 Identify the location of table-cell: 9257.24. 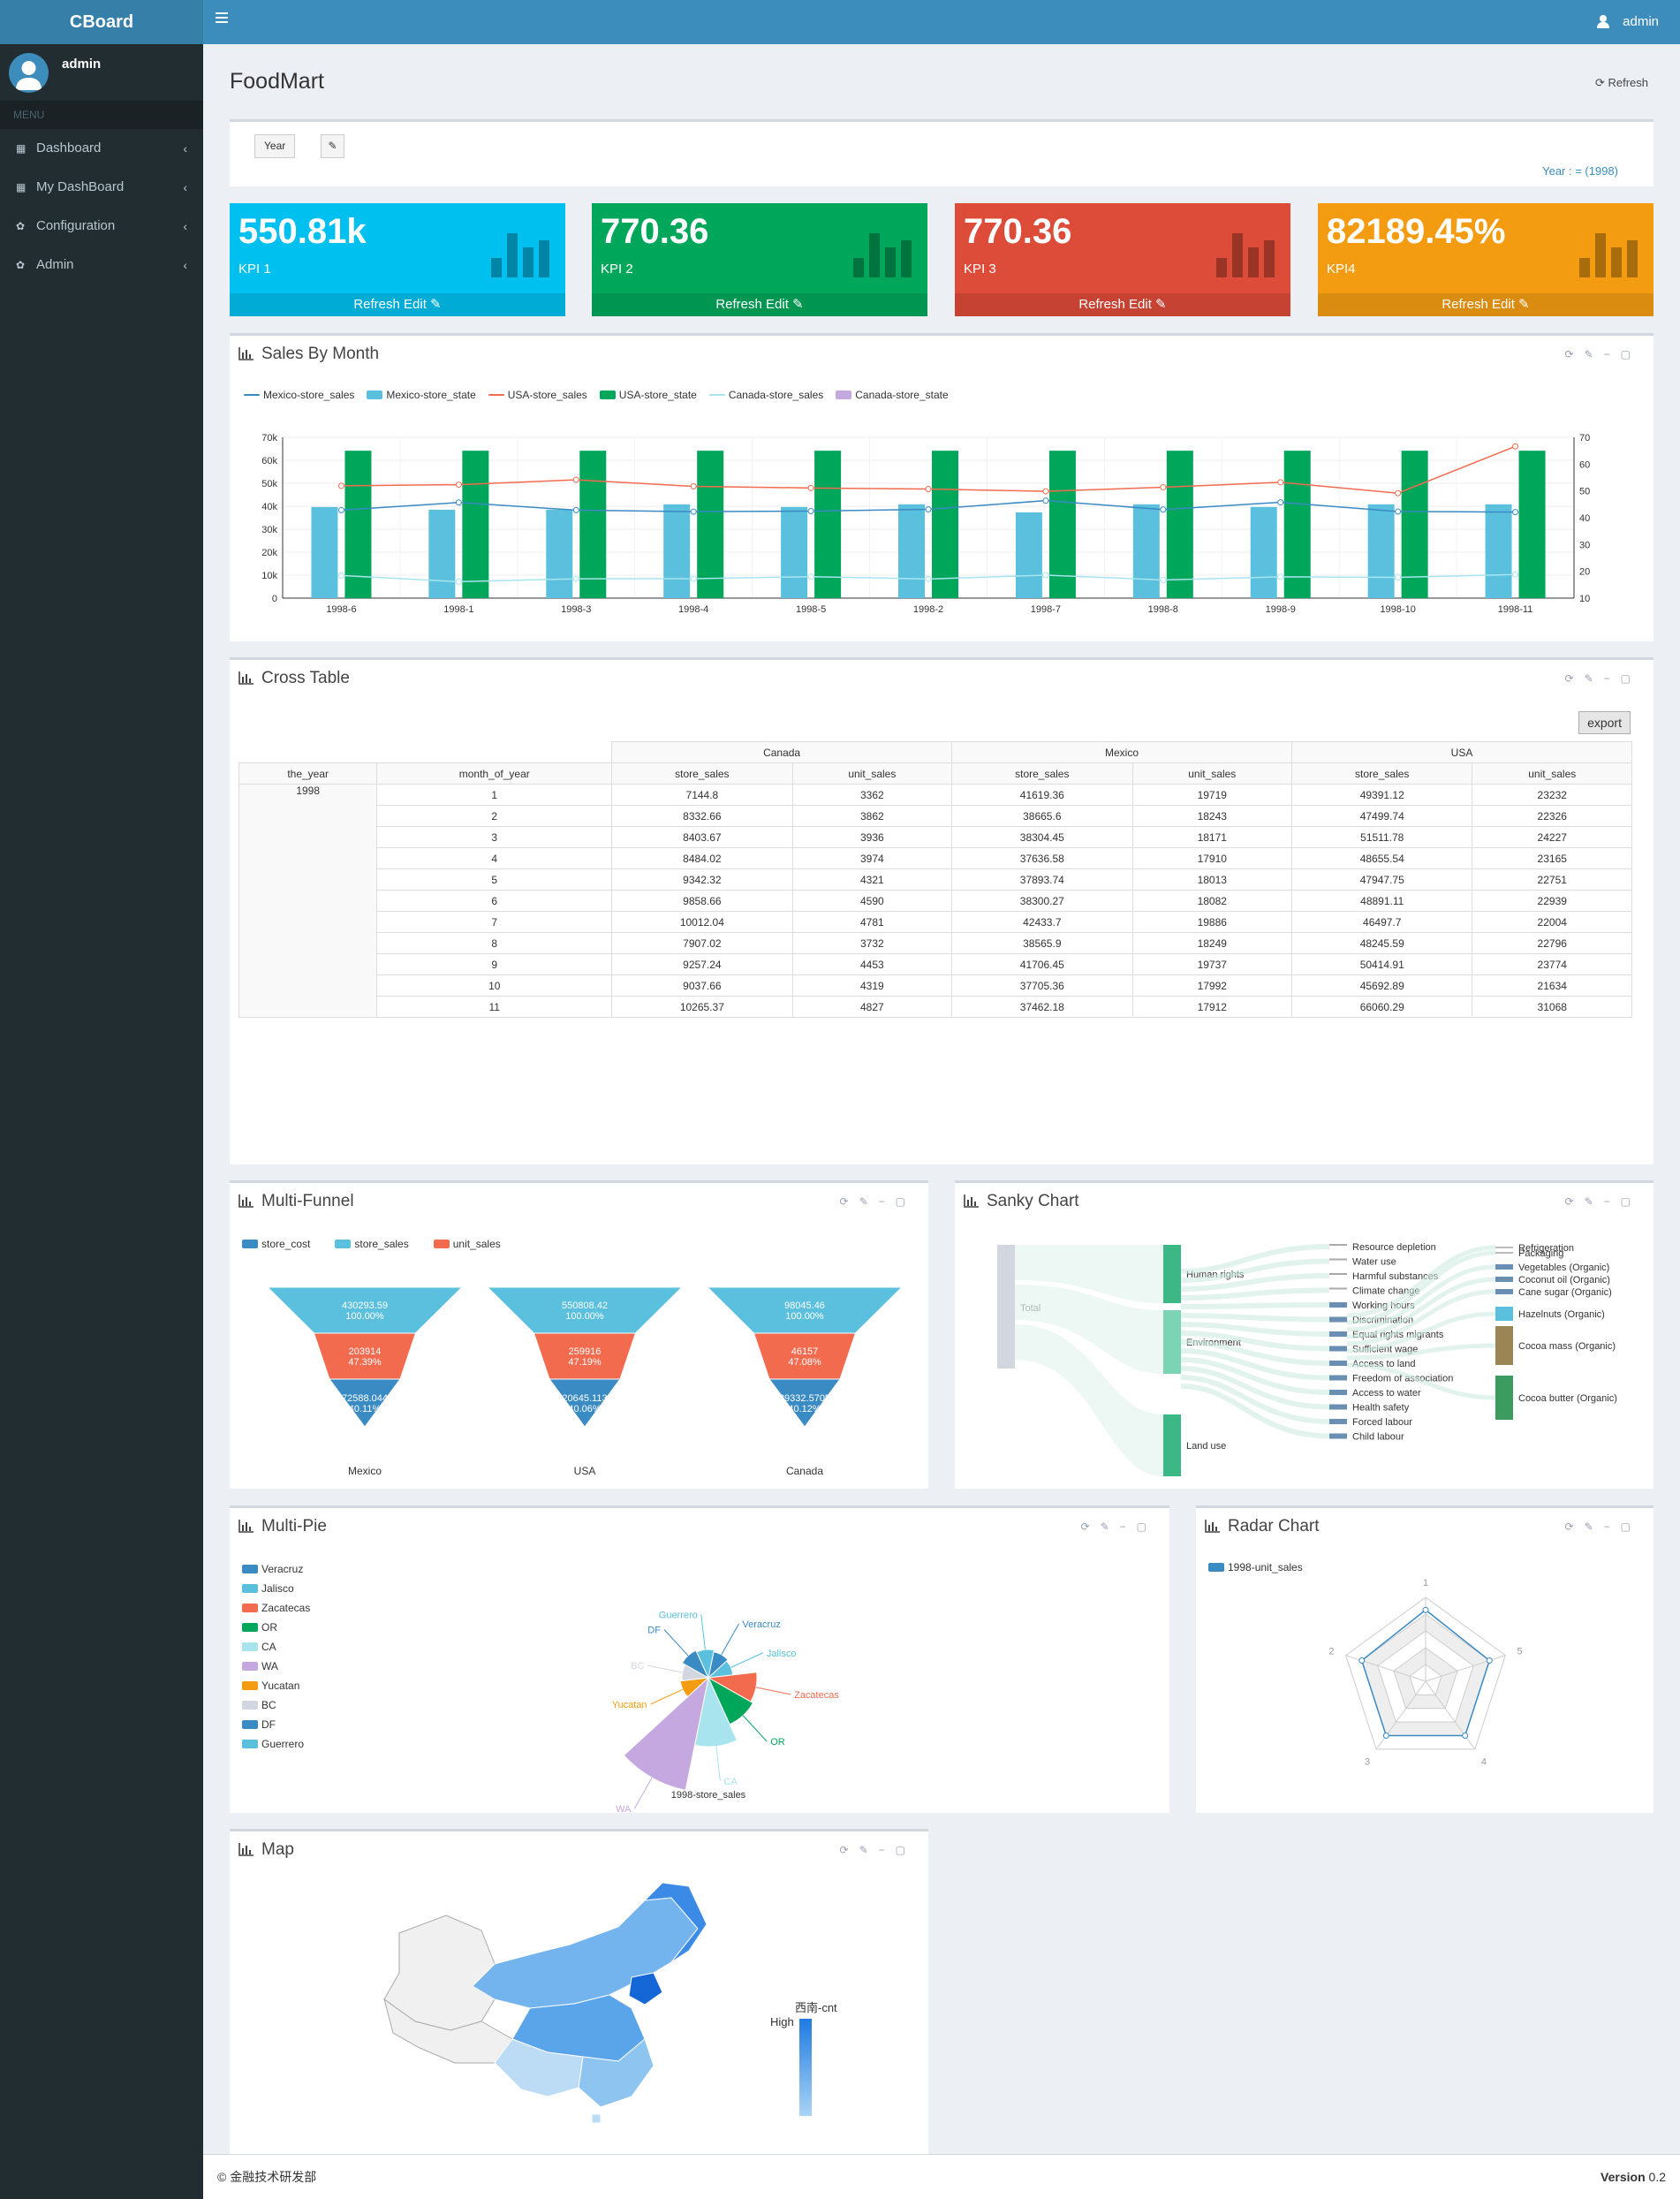
(702, 964).